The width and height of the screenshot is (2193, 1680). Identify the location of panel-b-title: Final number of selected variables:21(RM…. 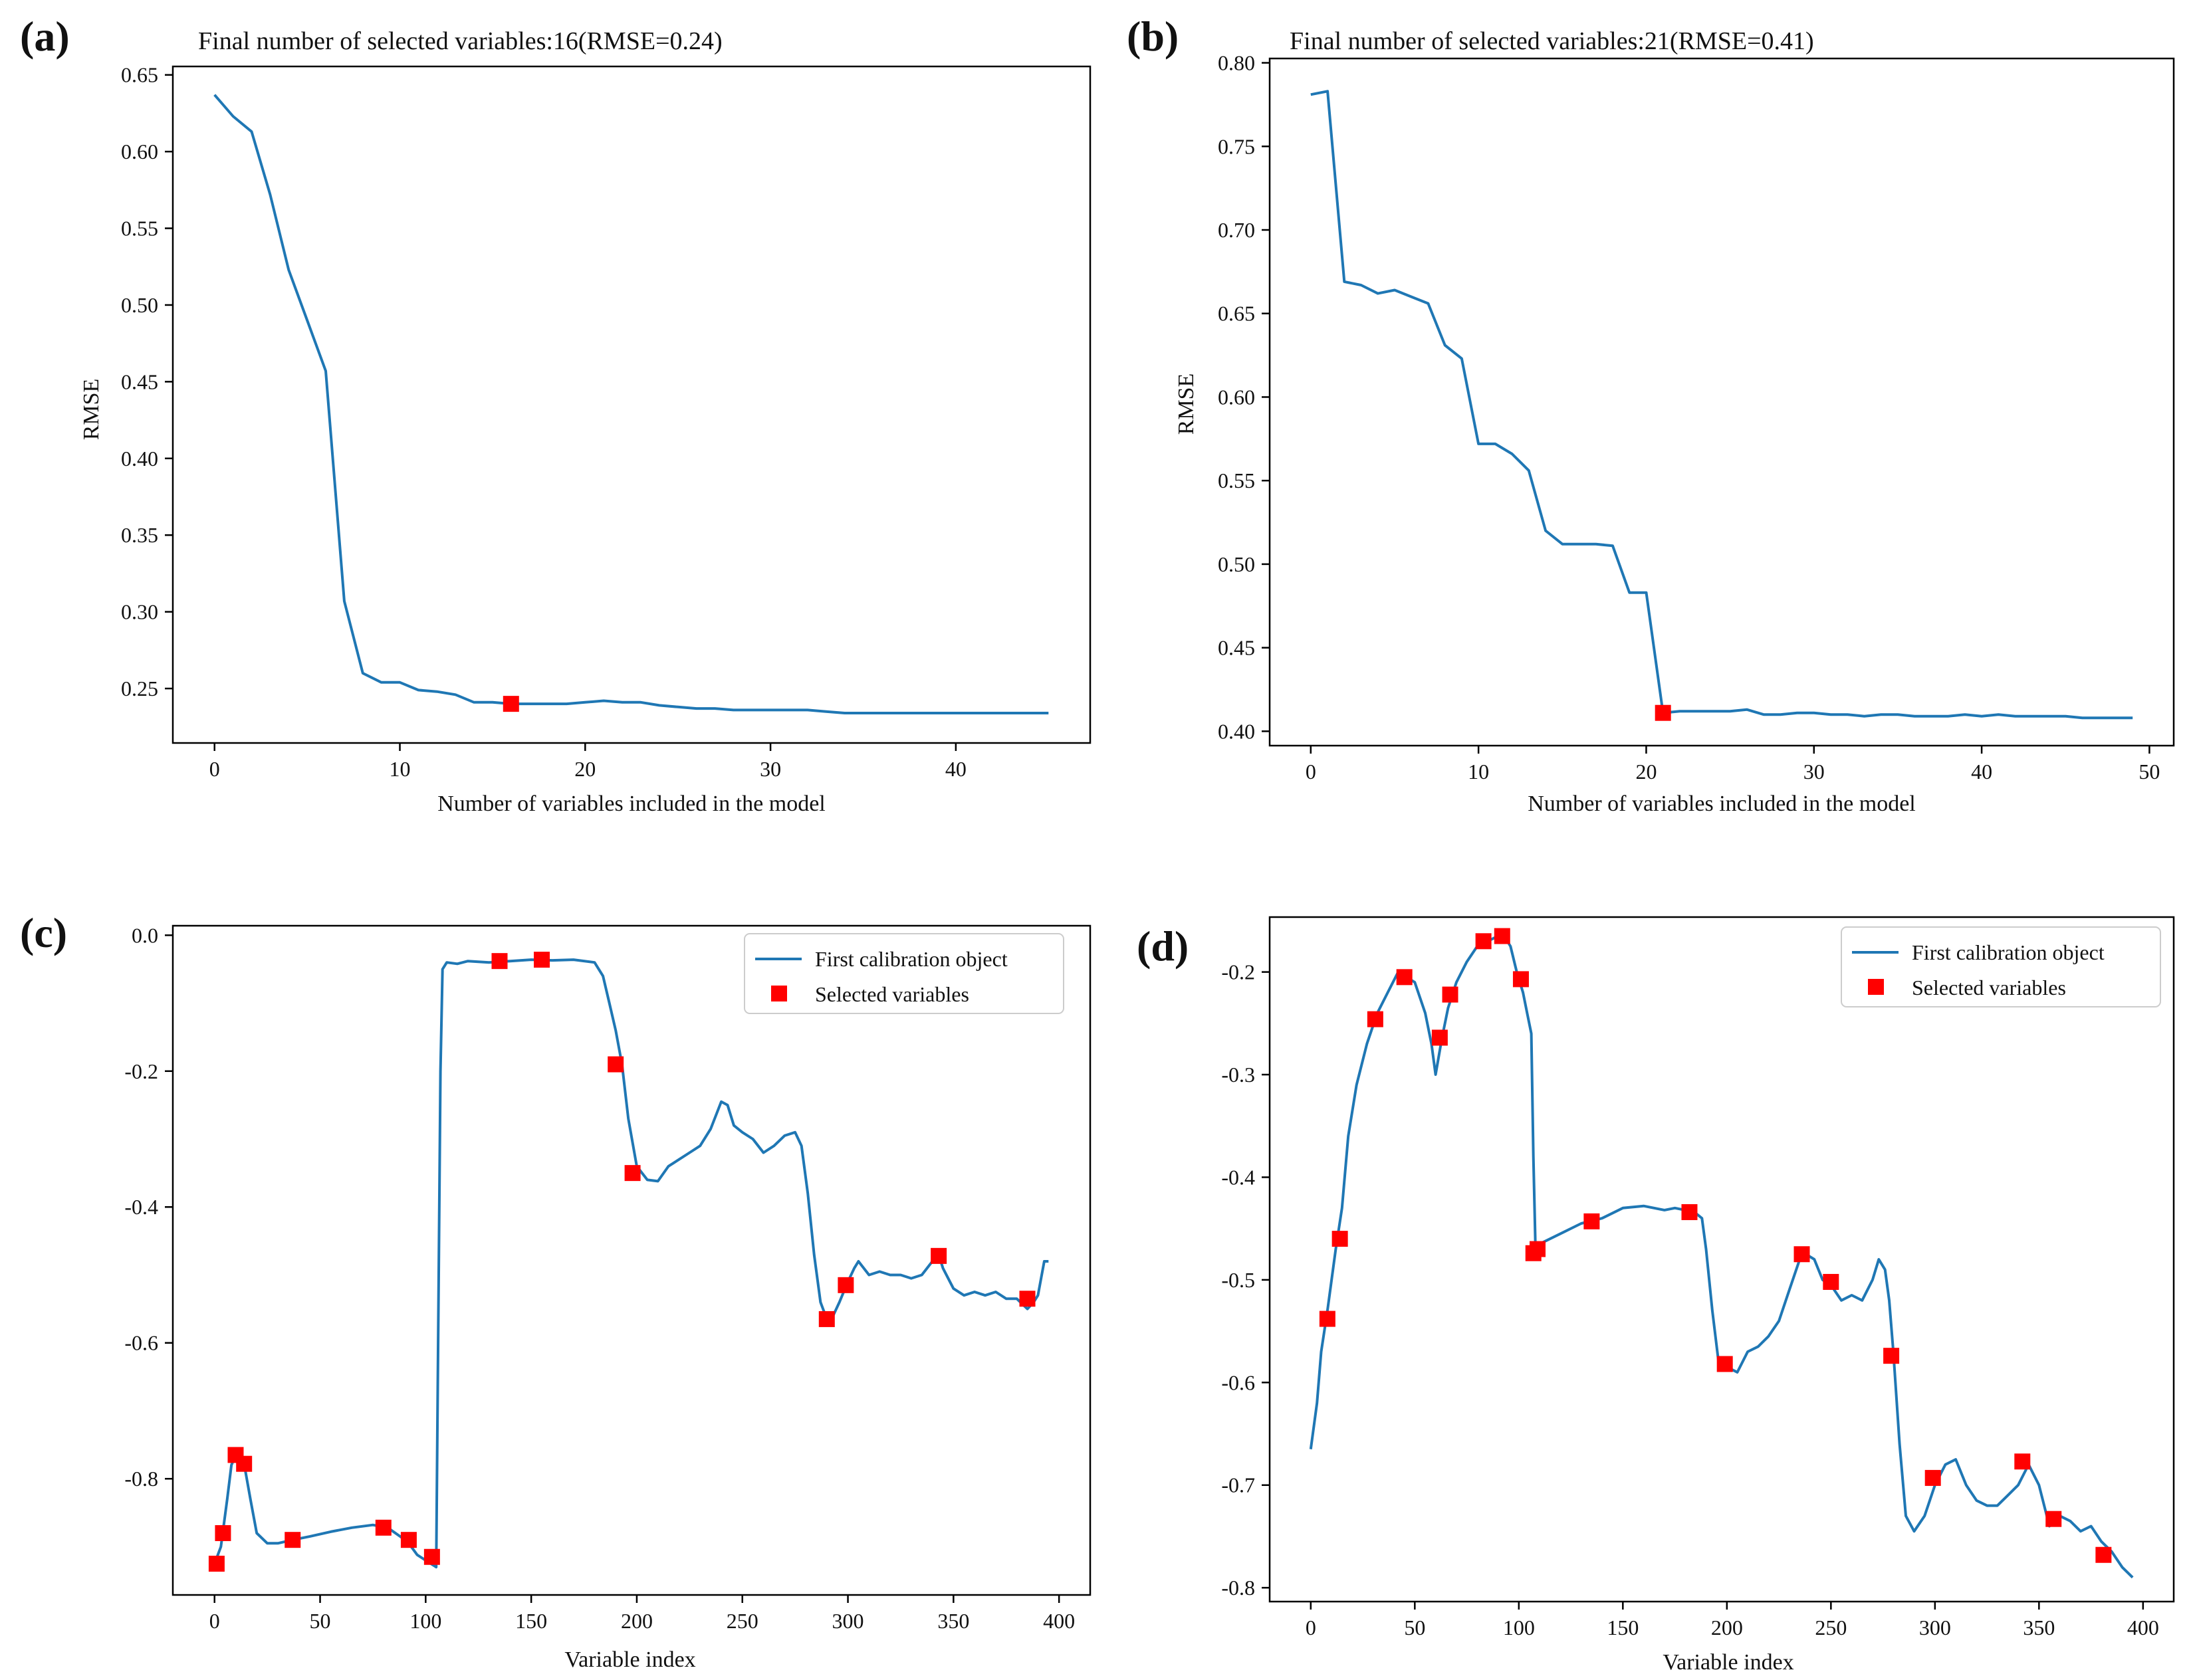
(1552, 41).